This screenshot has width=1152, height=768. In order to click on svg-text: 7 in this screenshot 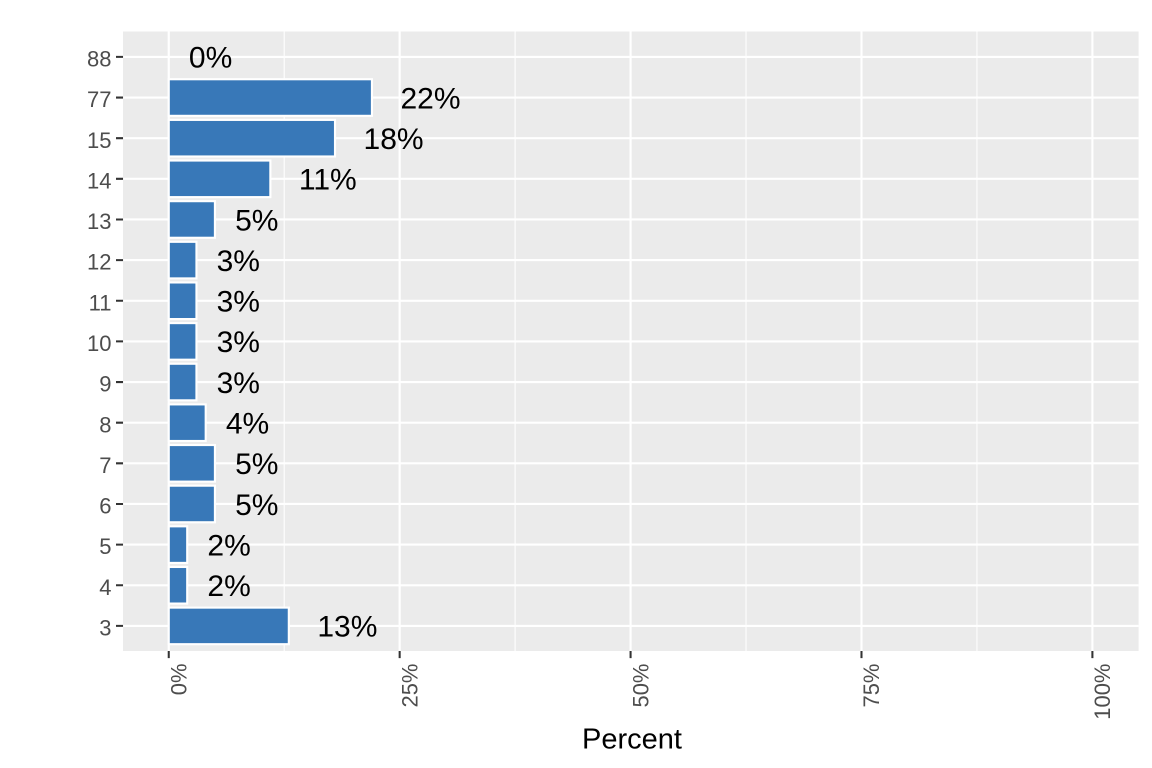, I will do `click(105, 465)`.